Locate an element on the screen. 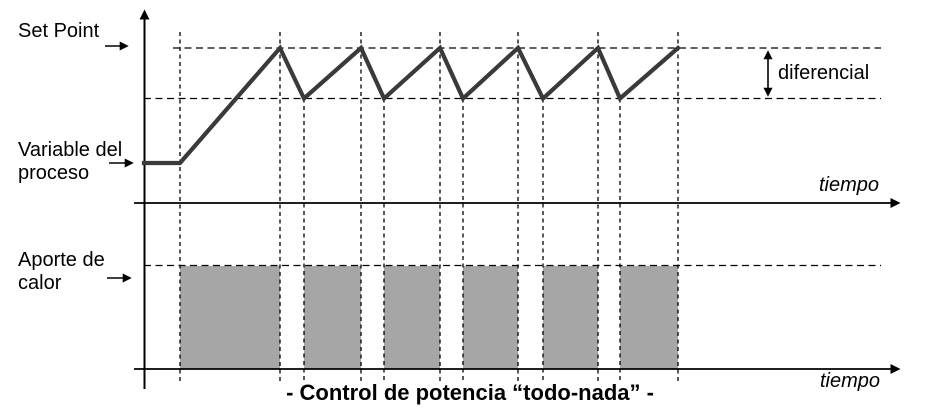  process-variable-label: Variable del proceso is located at coordinates (70, 161).